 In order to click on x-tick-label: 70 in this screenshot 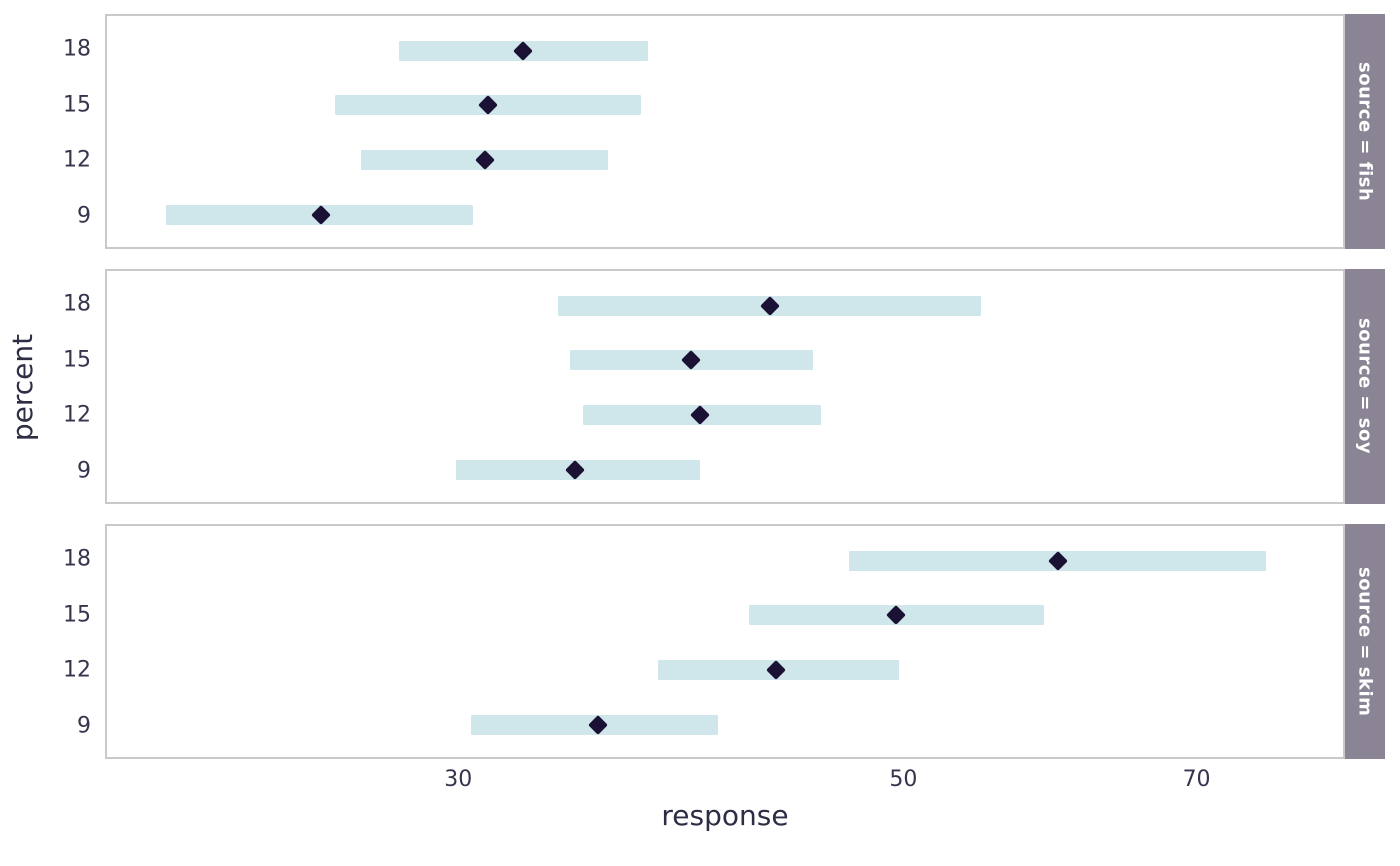, I will do `click(1196, 779)`.